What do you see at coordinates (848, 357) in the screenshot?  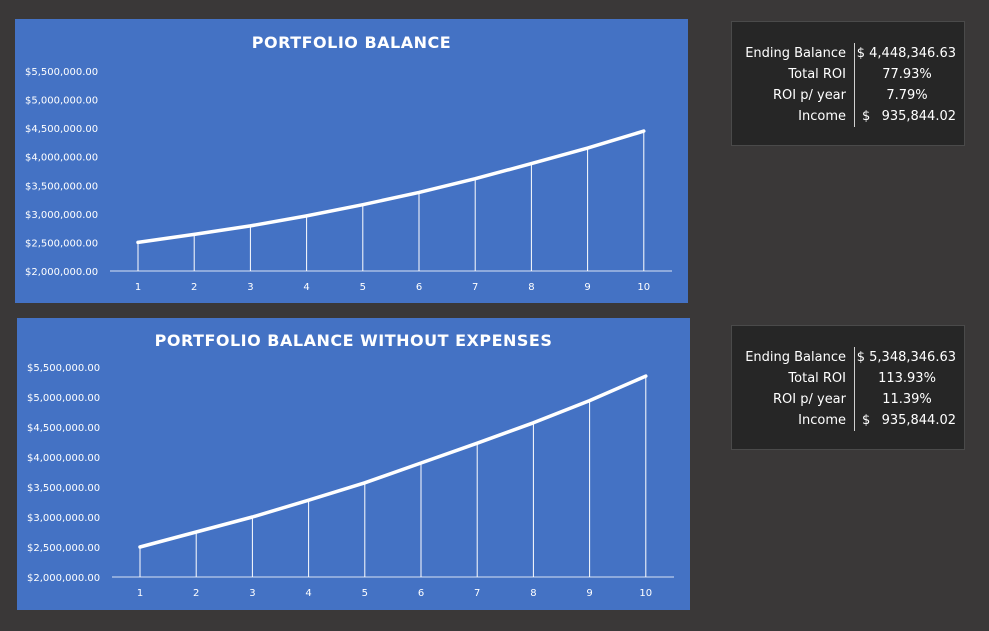 I see `stats-row: Ending Balance $ 5,348,346.63` at bounding box center [848, 357].